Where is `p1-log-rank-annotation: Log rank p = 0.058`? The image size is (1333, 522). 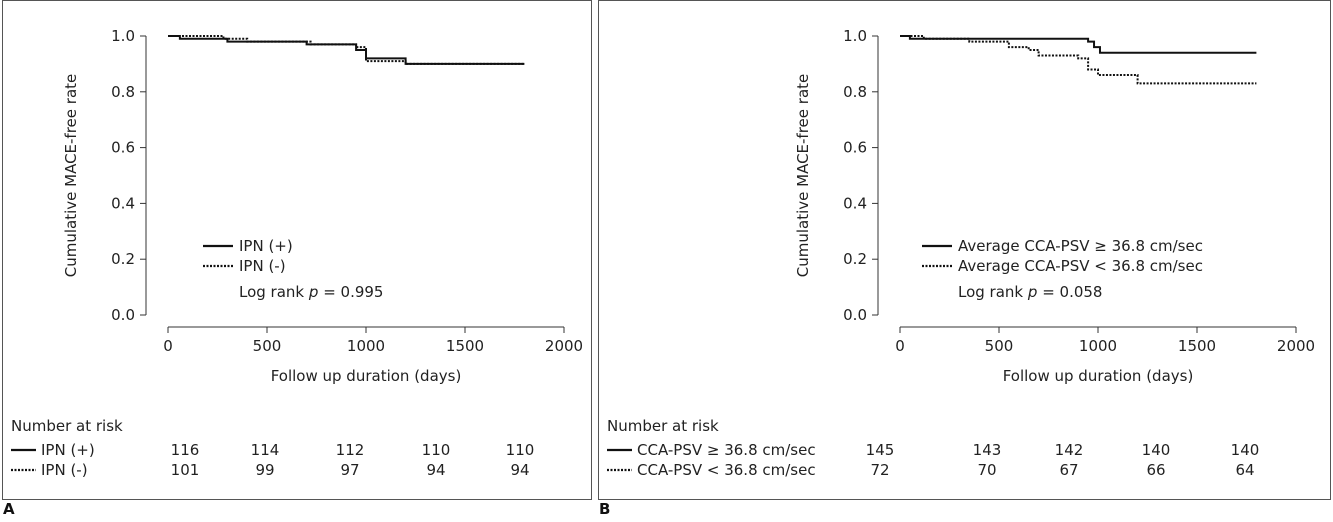 p1-log-rank-annotation: Log rank p = 0.058 is located at coordinates (1030, 292).